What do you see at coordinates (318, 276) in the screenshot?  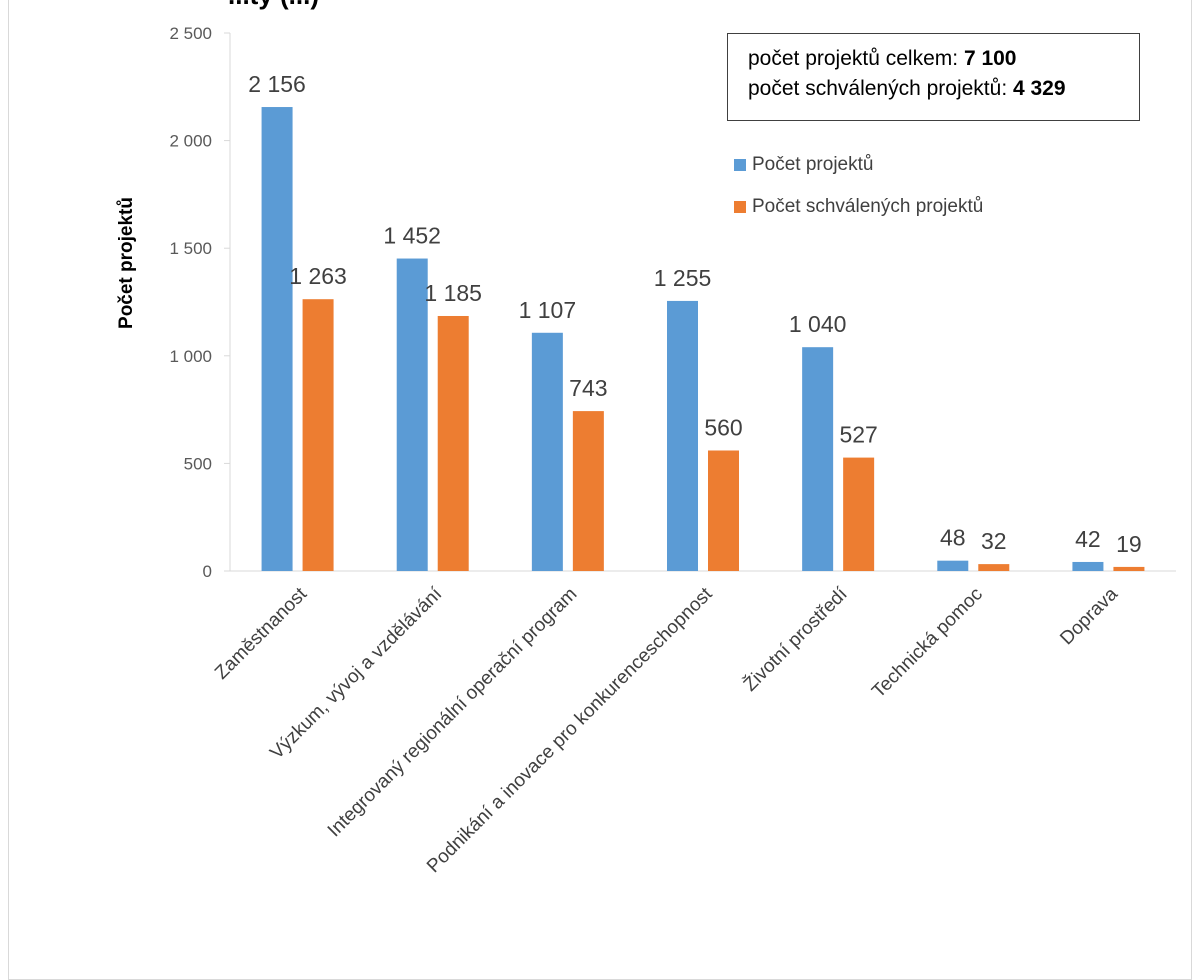 I see `data-label-approved: 1 263` at bounding box center [318, 276].